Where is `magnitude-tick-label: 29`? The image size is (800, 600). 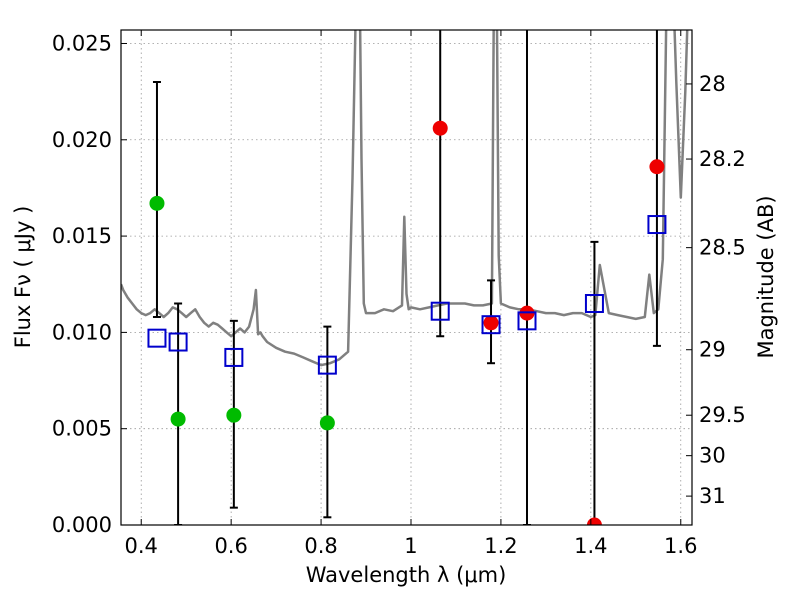
magnitude-tick-label: 29 is located at coordinates (712, 350).